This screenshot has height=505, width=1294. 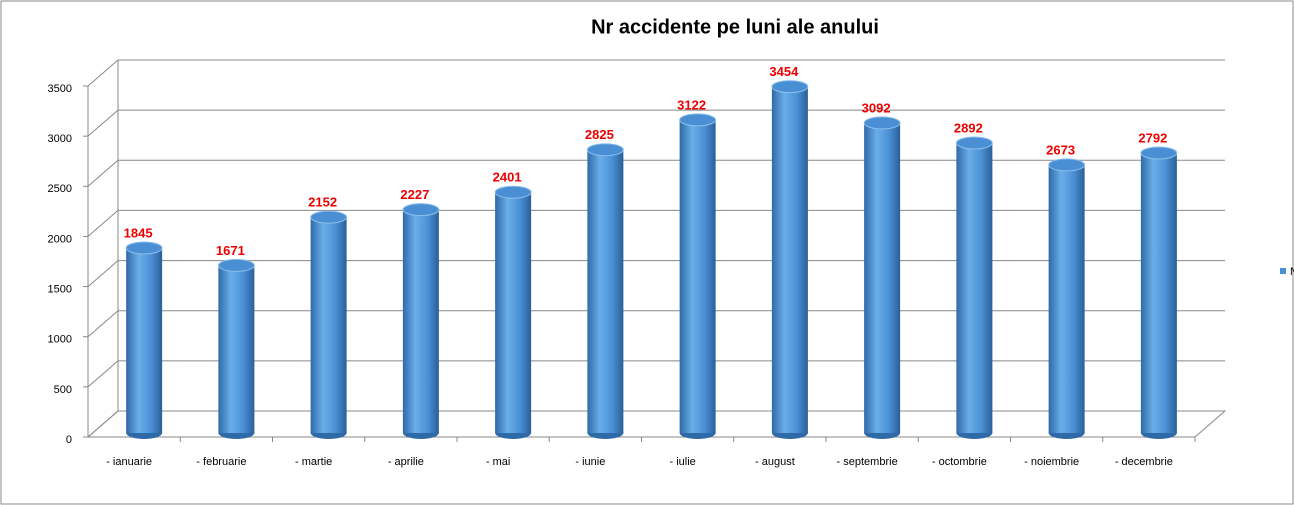 What do you see at coordinates (867, 462) in the screenshot?
I see `x-tick-label: - septembrie` at bounding box center [867, 462].